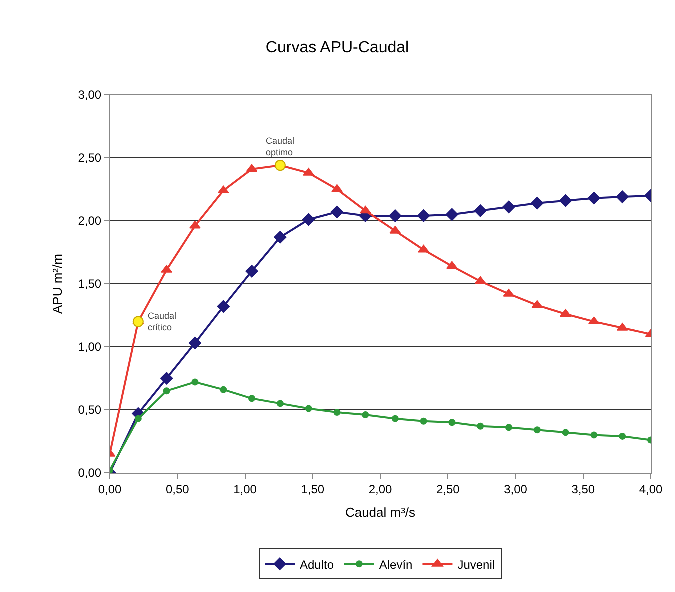 This screenshot has height=592, width=675. Describe the element at coordinates (90, 347) in the screenshot. I see `y-tick-label: 1,00` at that location.